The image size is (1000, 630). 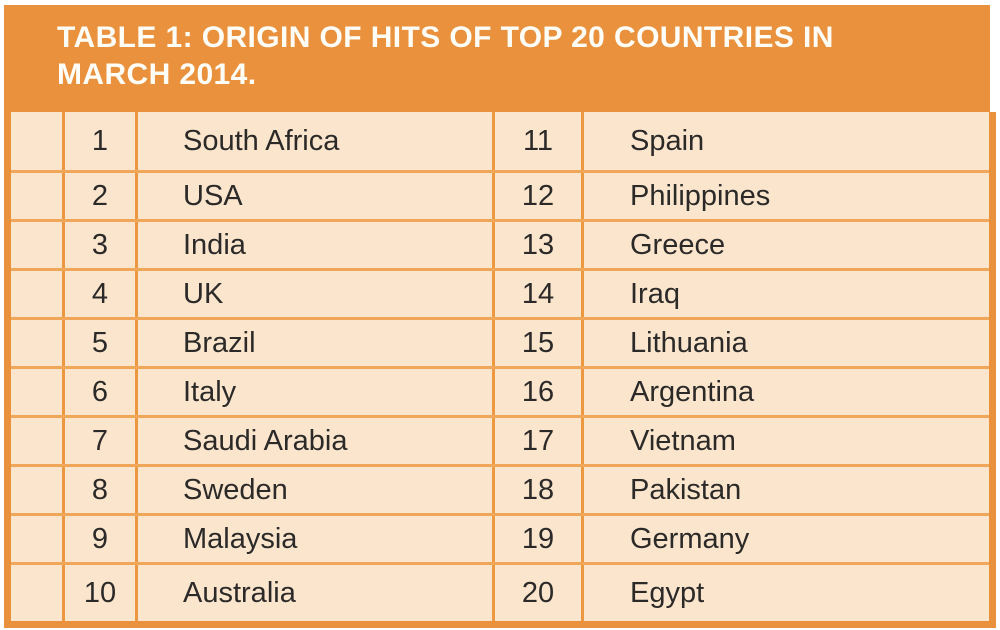 I want to click on country-cell: UK, so click(x=313, y=294).